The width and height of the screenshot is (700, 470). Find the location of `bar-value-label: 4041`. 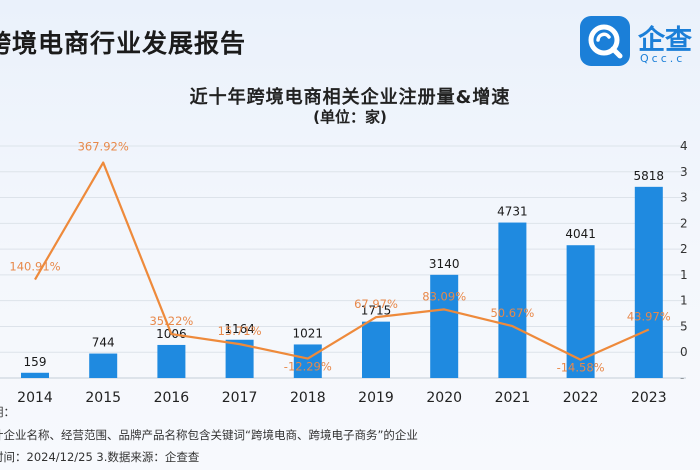

bar-value-label: 4041 is located at coordinates (580, 234).